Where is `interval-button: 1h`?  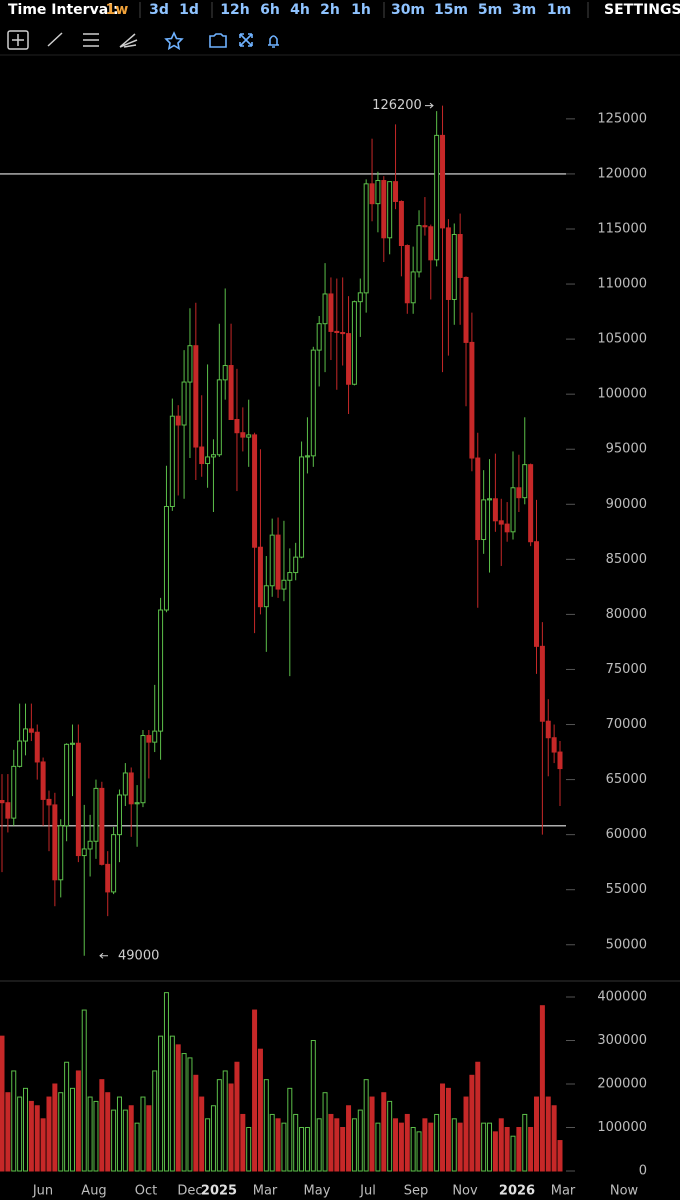
interval-button: 1h is located at coordinates (361, 10).